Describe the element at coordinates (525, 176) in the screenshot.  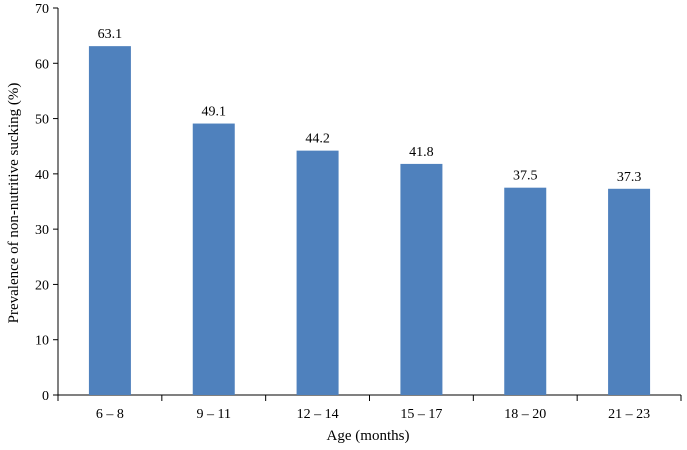
I see `data-label: 37.5` at that location.